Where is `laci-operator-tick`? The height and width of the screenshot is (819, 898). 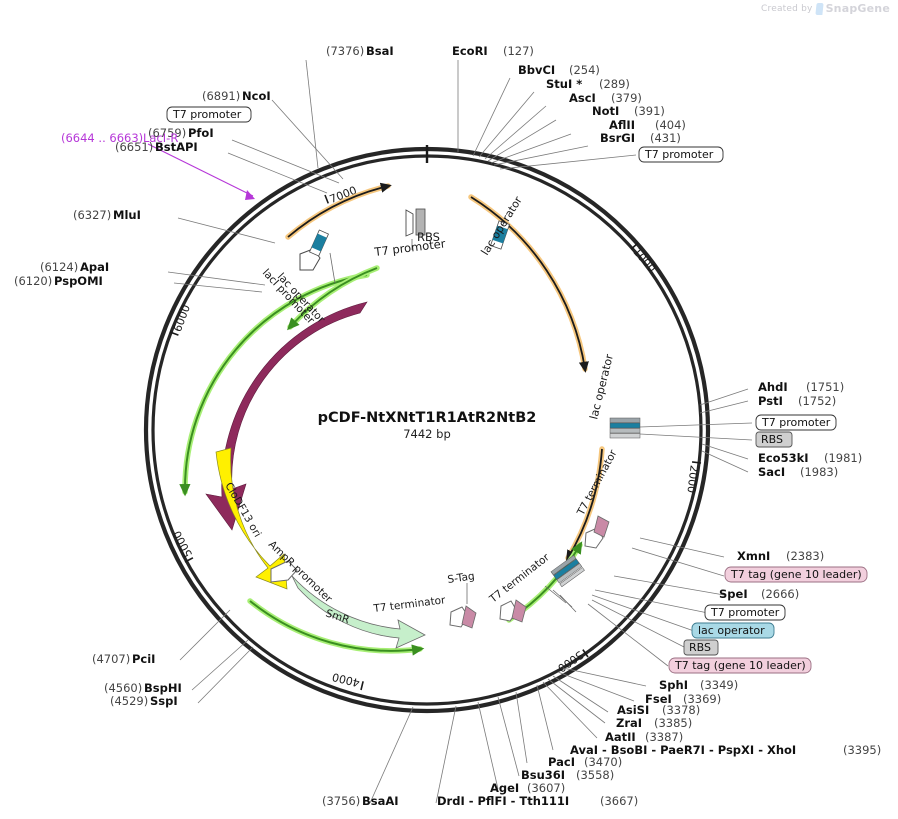
laci-operator-tick is located at coordinates (332, 268).